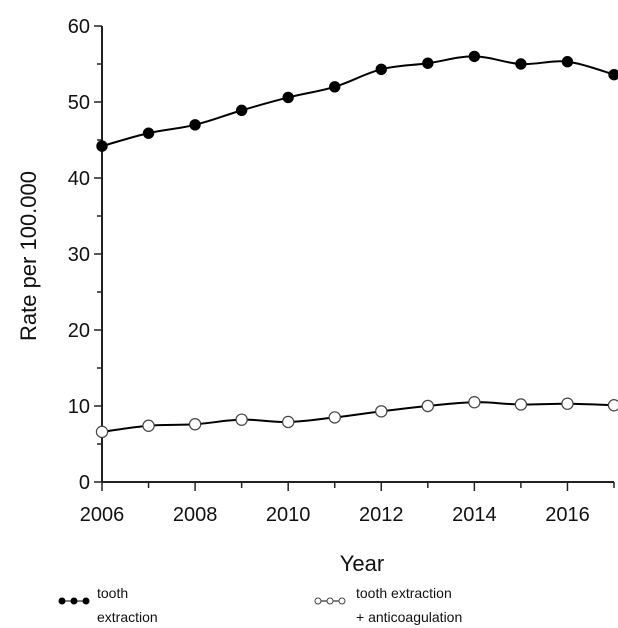 Image resolution: width=618 pixels, height=628 pixels. What do you see at coordinates (79, 407) in the screenshot?
I see `y-tick-label: 10` at bounding box center [79, 407].